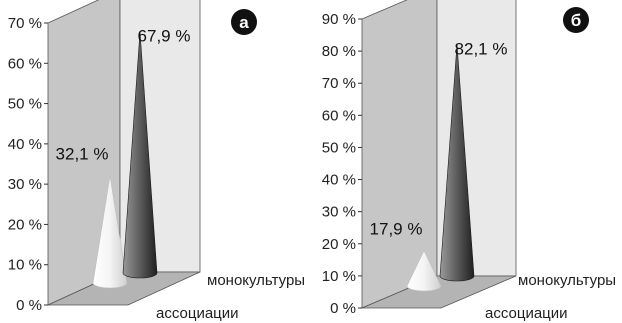 Image resolution: width=622 pixels, height=323 pixels. What do you see at coordinates (339, 19) in the screenshot?
I see `panel-2-y-tick-label: 90 %` at bounding box center [339, 19].